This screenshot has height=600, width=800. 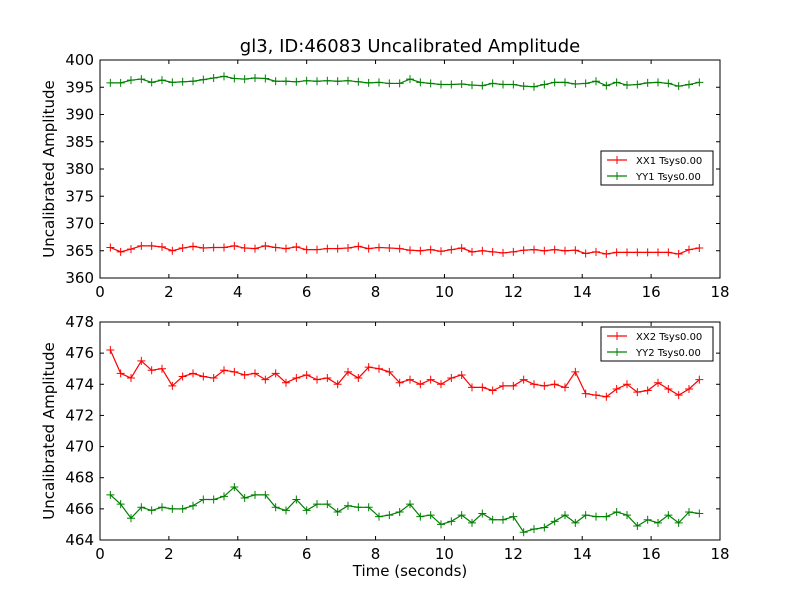 I want to click on legend-label: XX2 Tsys0.00, so click(x=669, y=337).